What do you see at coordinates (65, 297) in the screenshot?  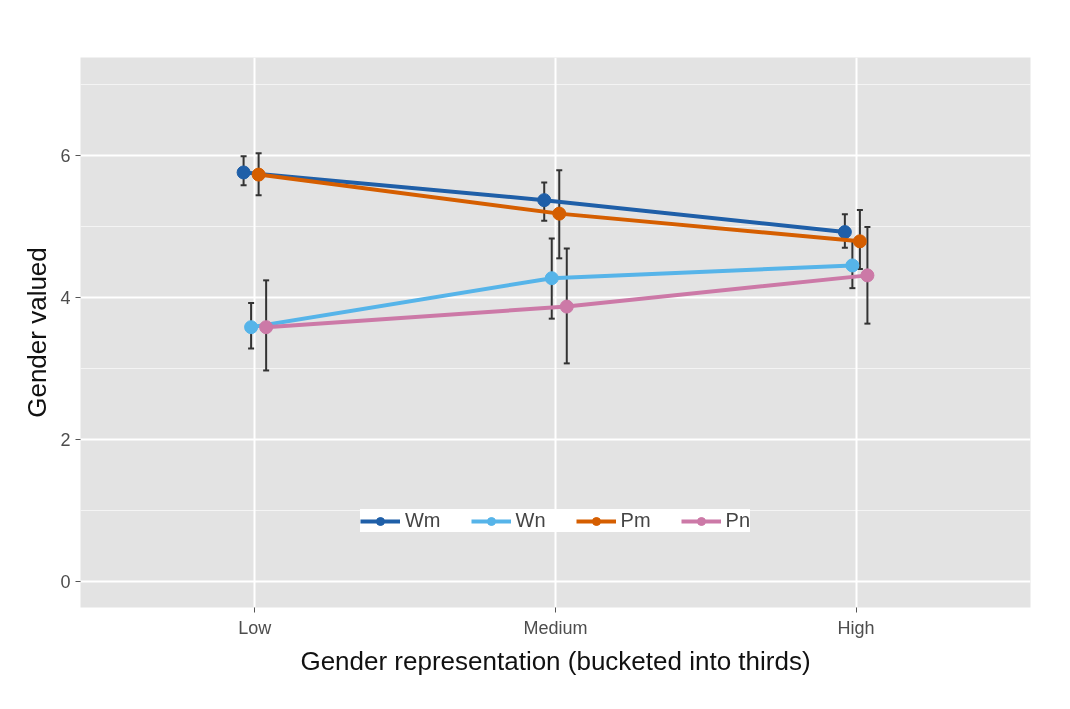 I see `y-tick-label: 4` at bounding box center [65, 297].